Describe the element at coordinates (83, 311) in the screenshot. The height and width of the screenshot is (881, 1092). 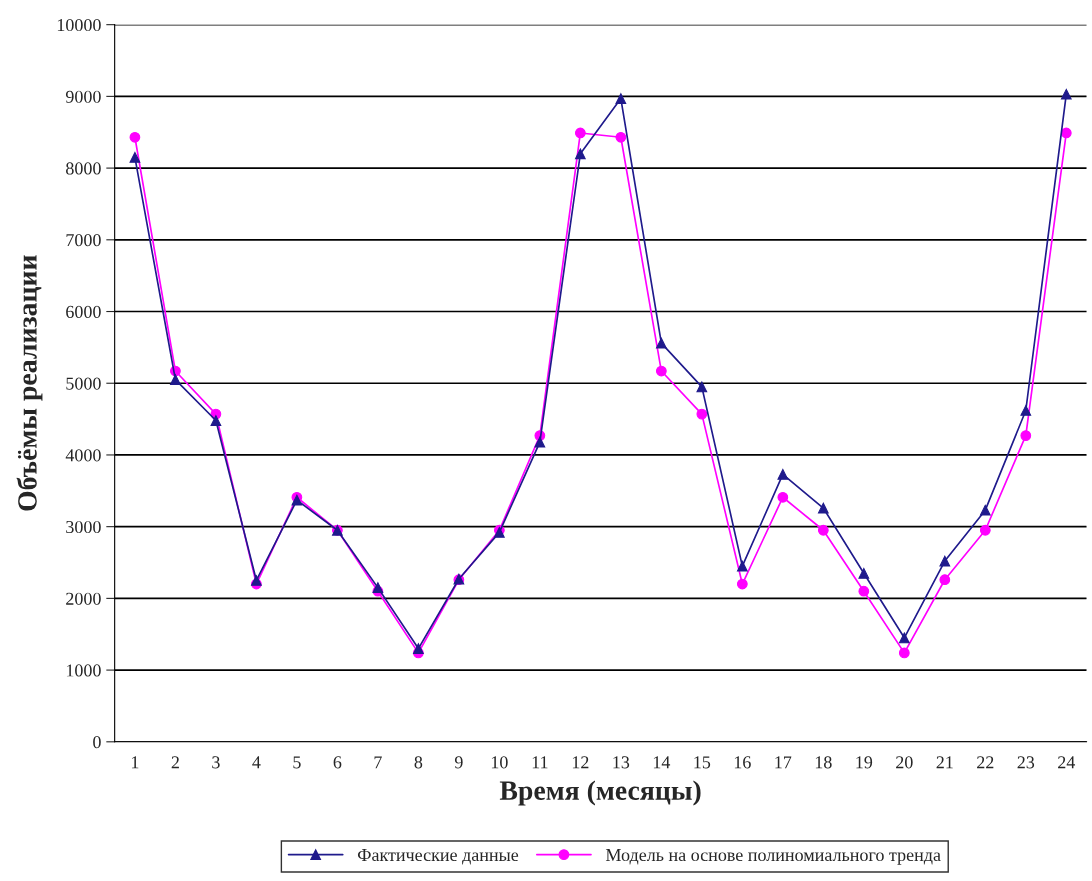
I see `y-tick-label: 6000` at that location.